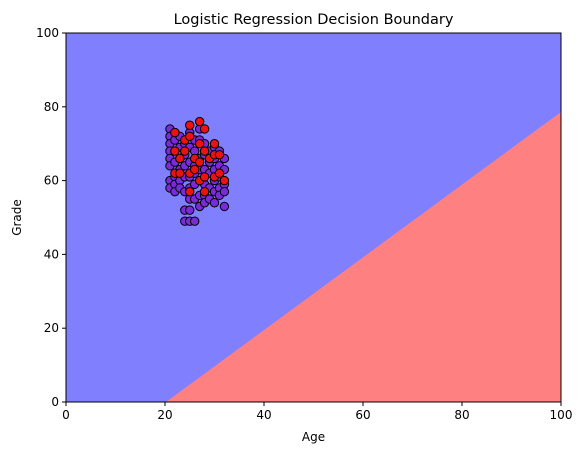  Describe the element at coordinates (51, 217) in the screenshot. I see `y-axis-ticks: 0 20 40 60 80 100` at that location.